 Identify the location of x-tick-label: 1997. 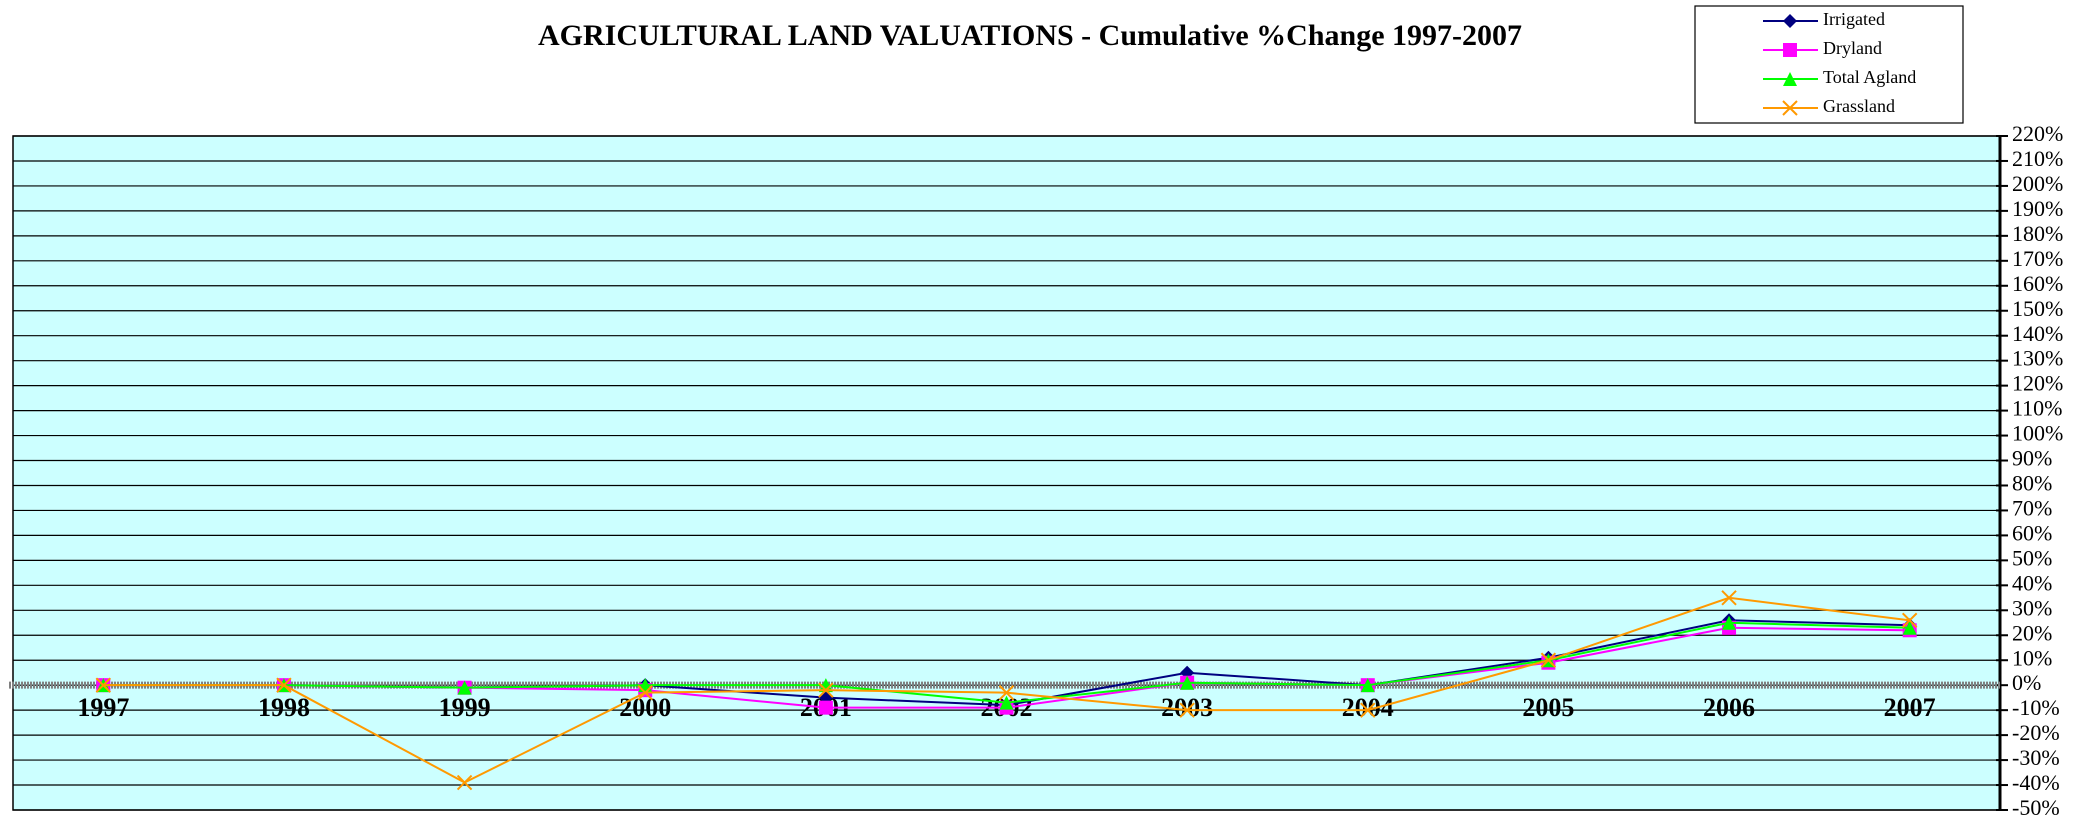
(103, 707).